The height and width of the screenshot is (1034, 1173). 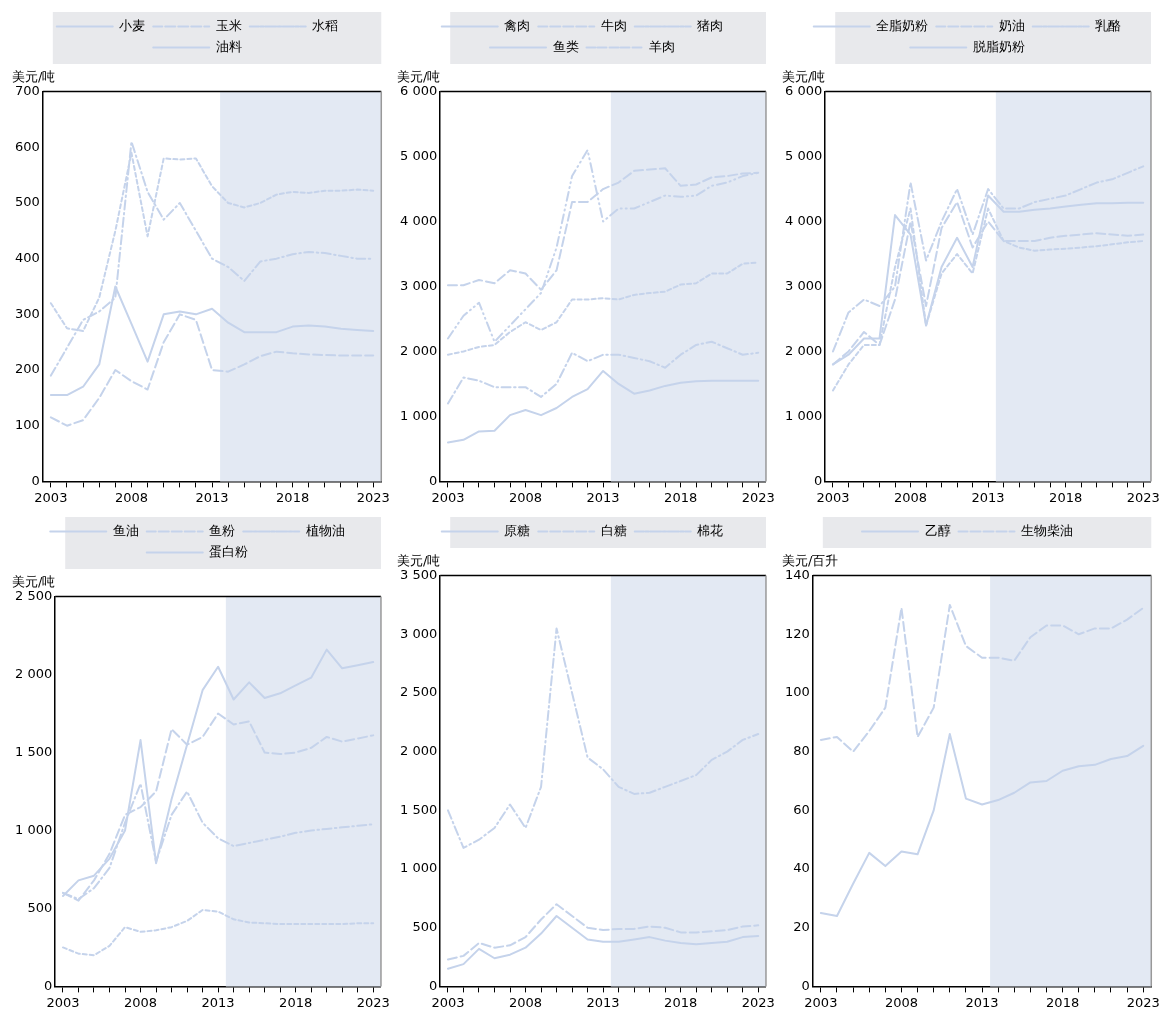 What do you see at coordinates (797, 574) in the screenshot?
I see `y-tick-label: 140` at bounding box center [797, 574].